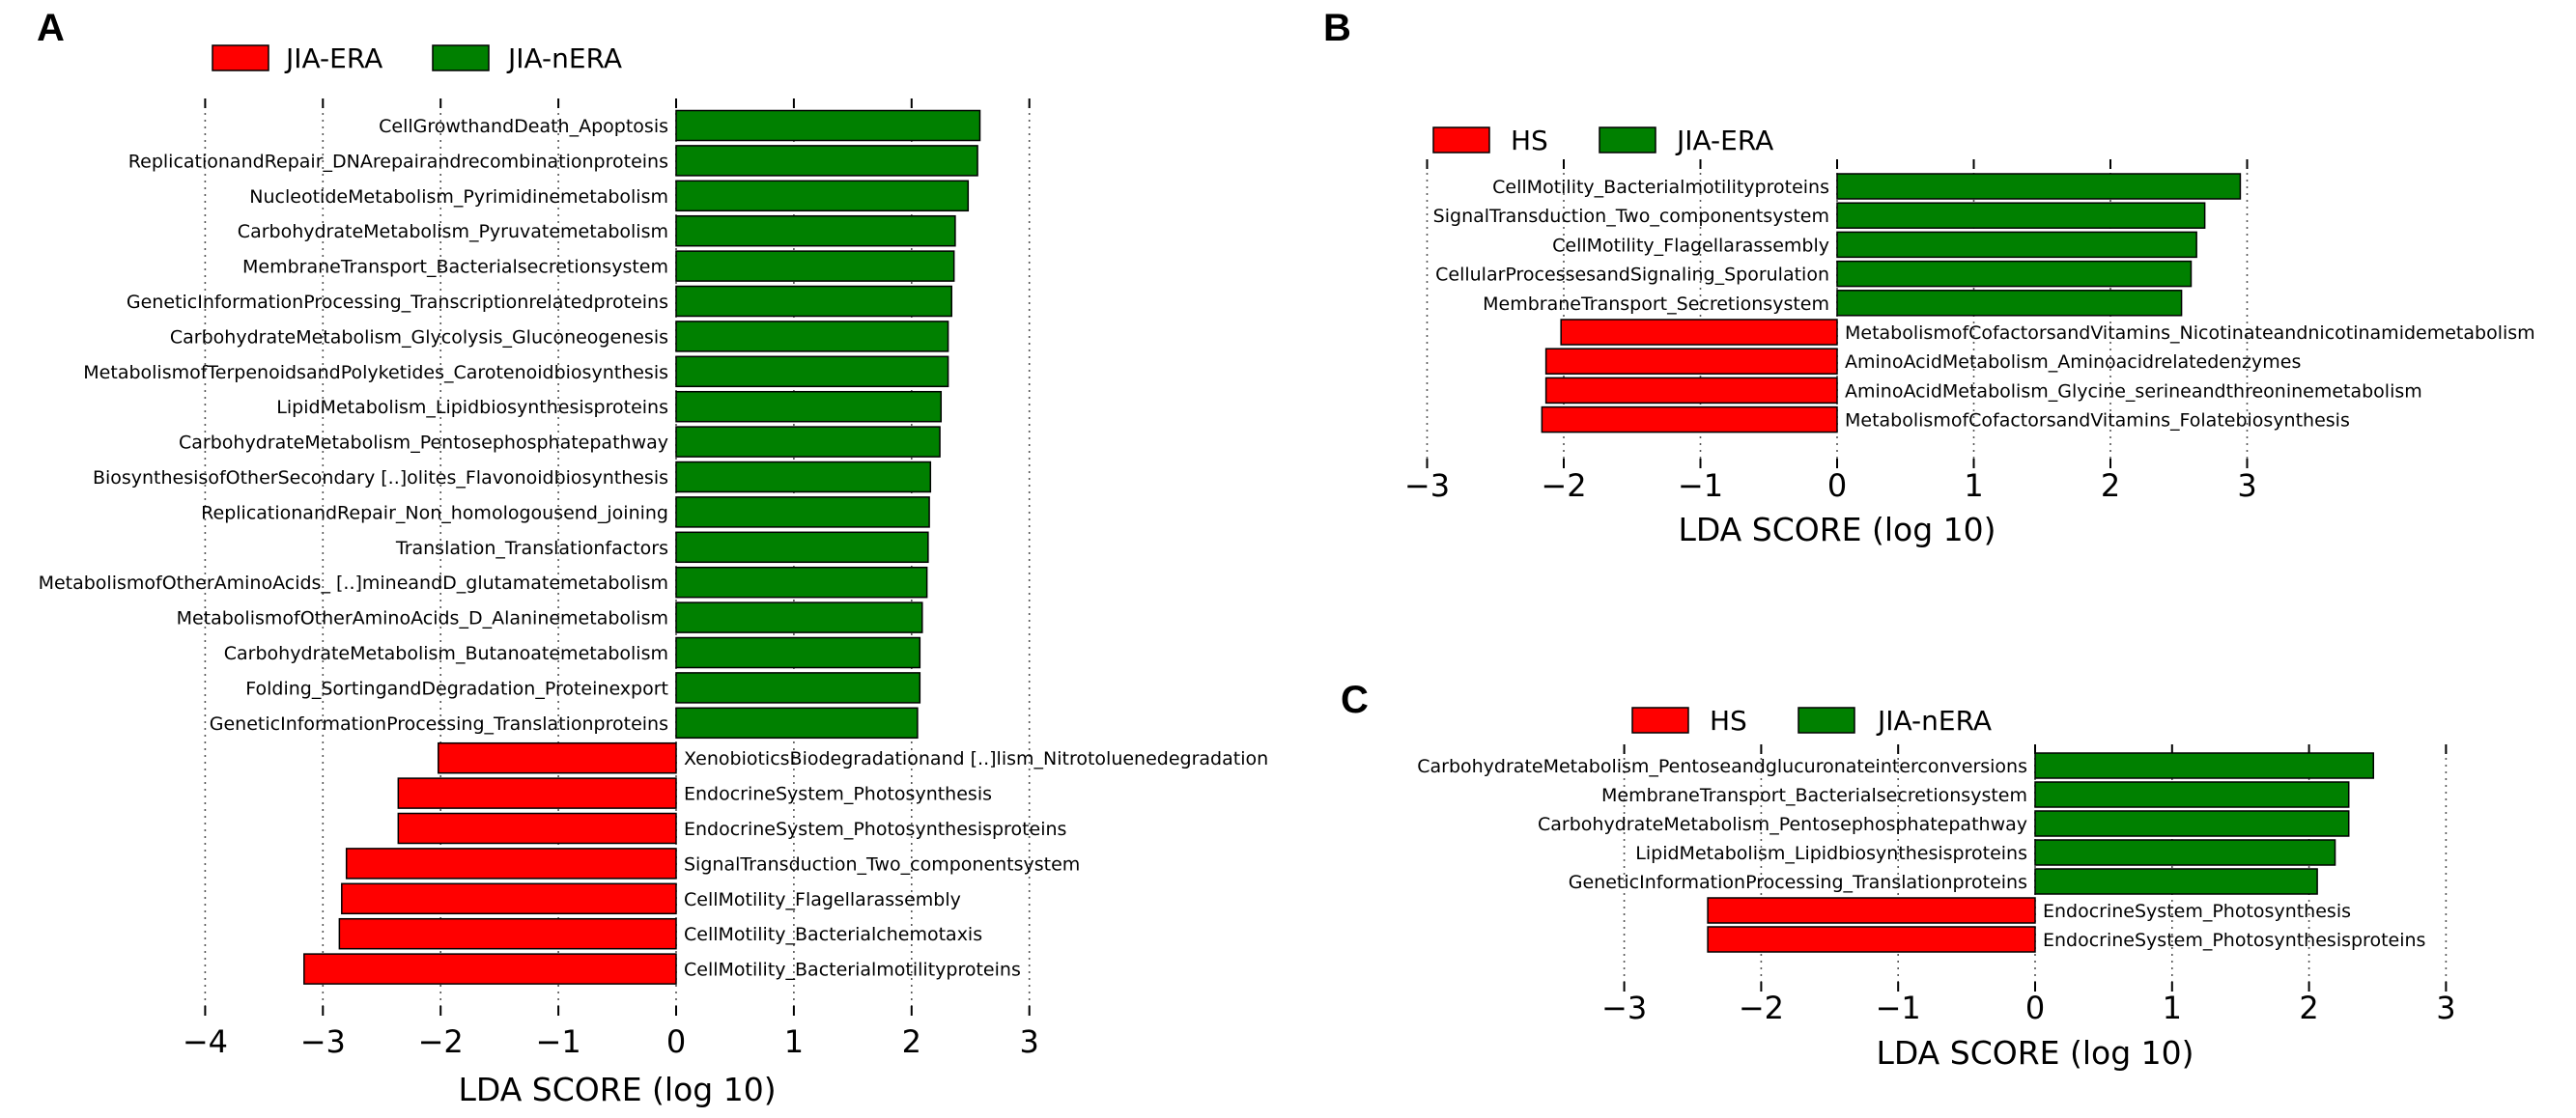  What do you see at coordinates (2035, 1053) in the screenshot?
I see `panel-c-x-axis-title: LDA SCORE (log 10)` at bounding box center [2035, 1053].